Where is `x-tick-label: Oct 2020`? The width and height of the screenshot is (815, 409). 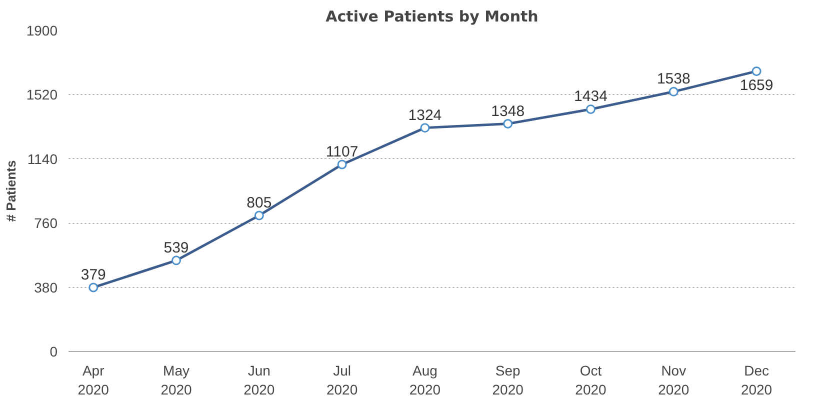 x-tick-label: Oct 2020 is located at coordinates (591, 380).